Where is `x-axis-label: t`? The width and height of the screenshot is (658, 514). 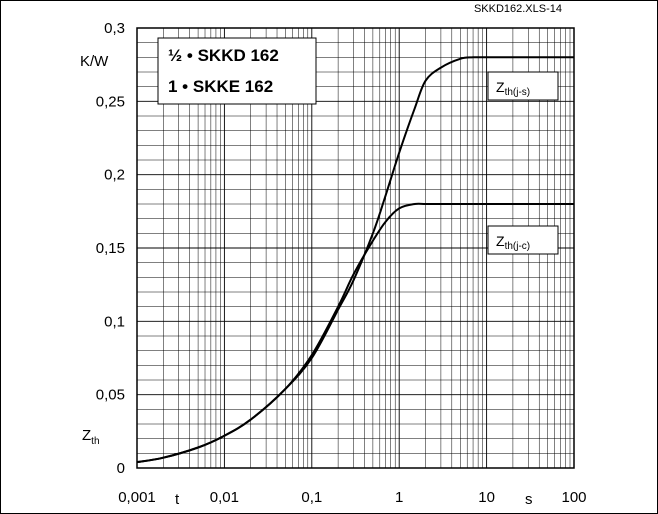
x-axis-label: t is located at coordinates (177, 499).